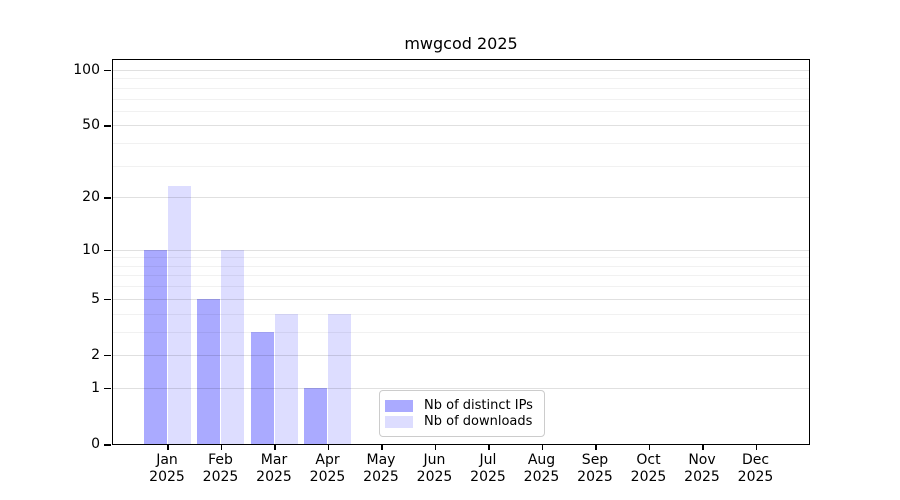 The height and width of the screenshot is (500, 900). Describe the element at coordinates (275, 447) in the screenshot. I see `x-tick-mar` at that location.